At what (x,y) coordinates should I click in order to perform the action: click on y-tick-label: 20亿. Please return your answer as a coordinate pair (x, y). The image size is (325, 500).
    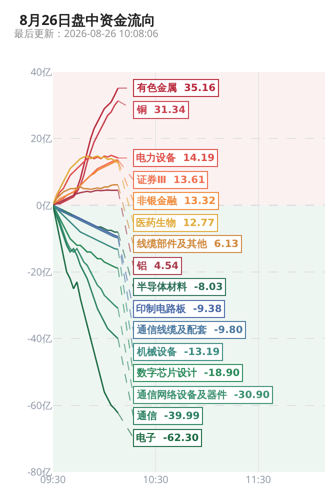
    Looking at the image, I should click on (41, 138).